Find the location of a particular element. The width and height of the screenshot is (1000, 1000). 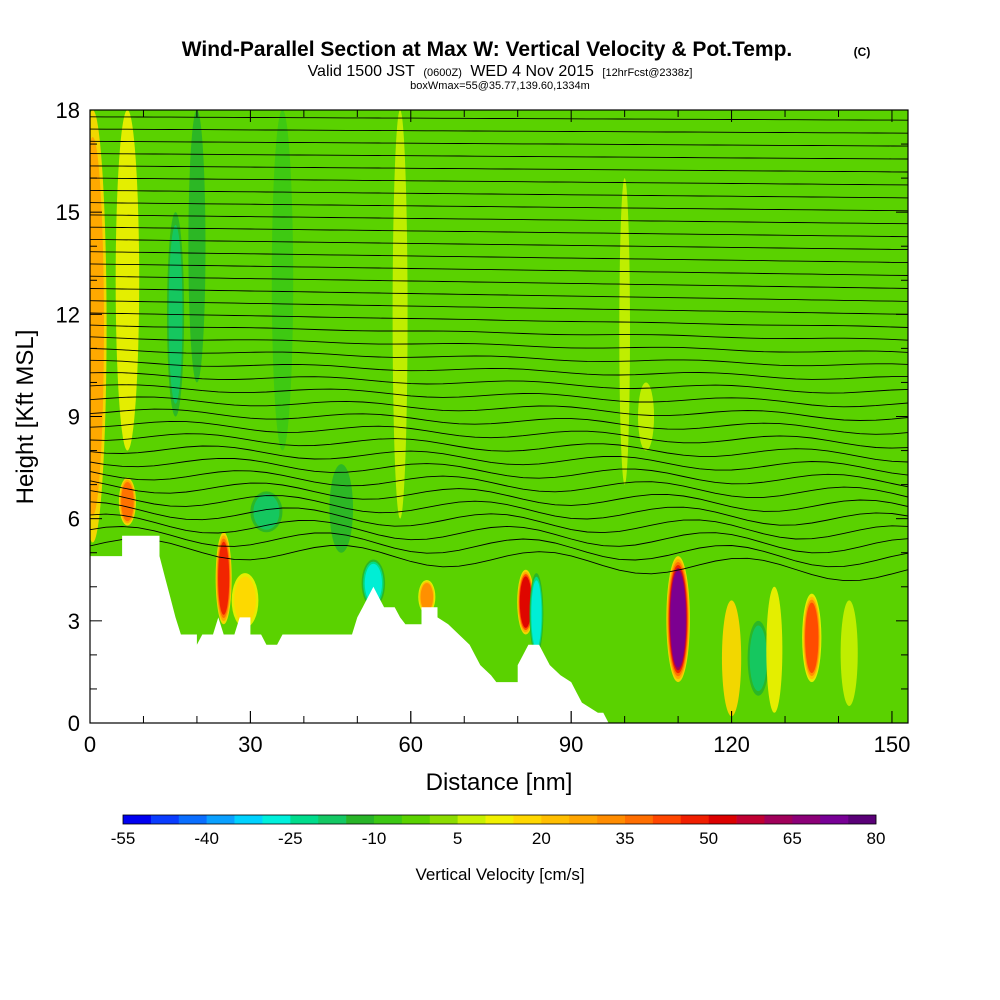

y-tick-label: 3 is located at coordinates (74, 621).